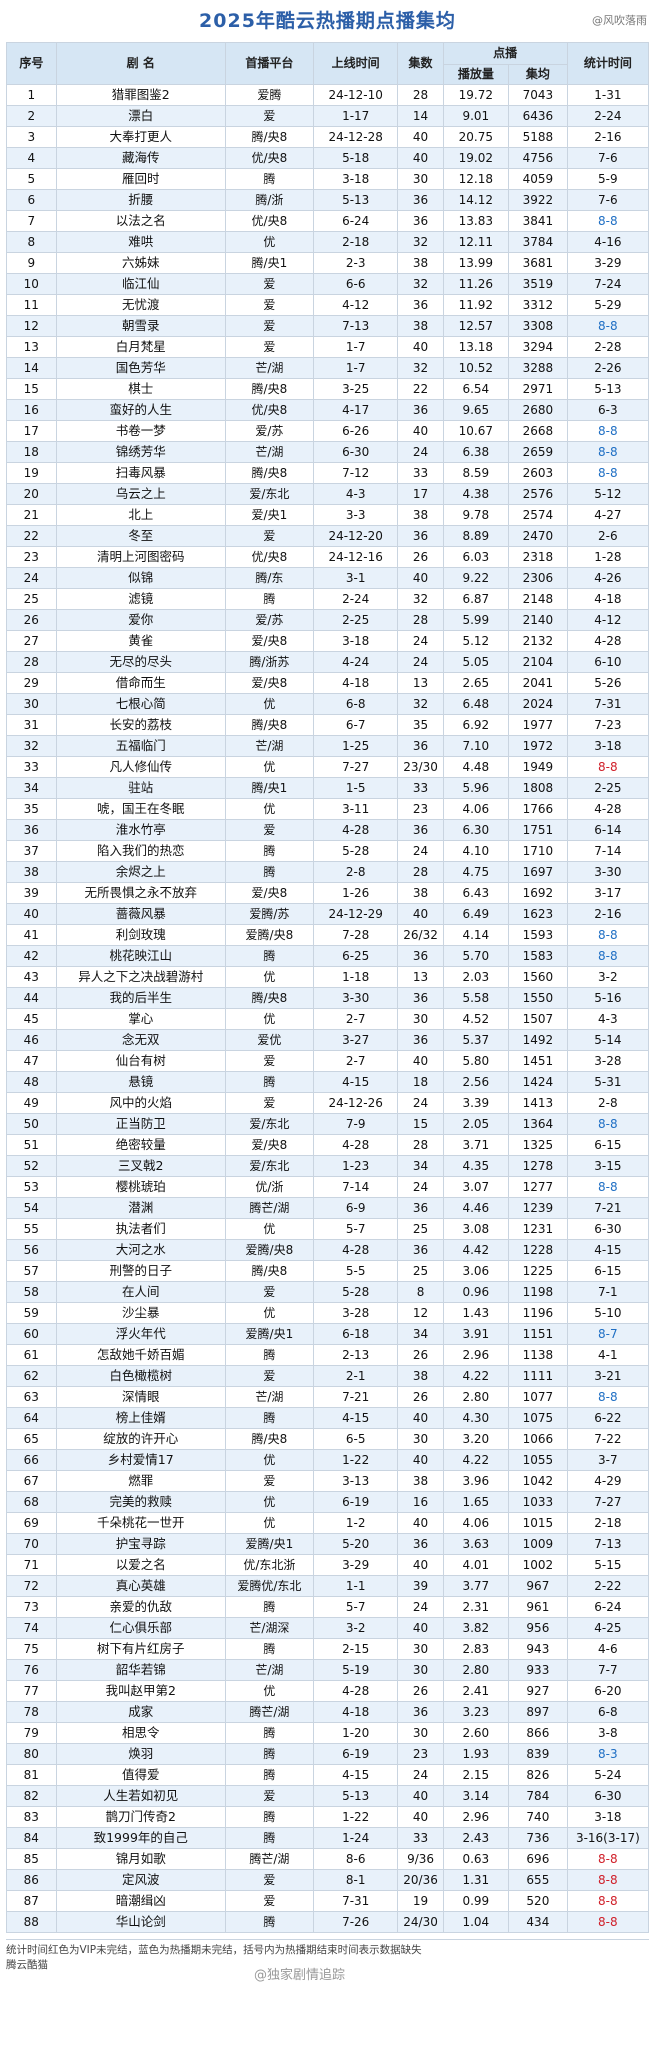  I want to click on cell-no: 64, so click(31, 1418).